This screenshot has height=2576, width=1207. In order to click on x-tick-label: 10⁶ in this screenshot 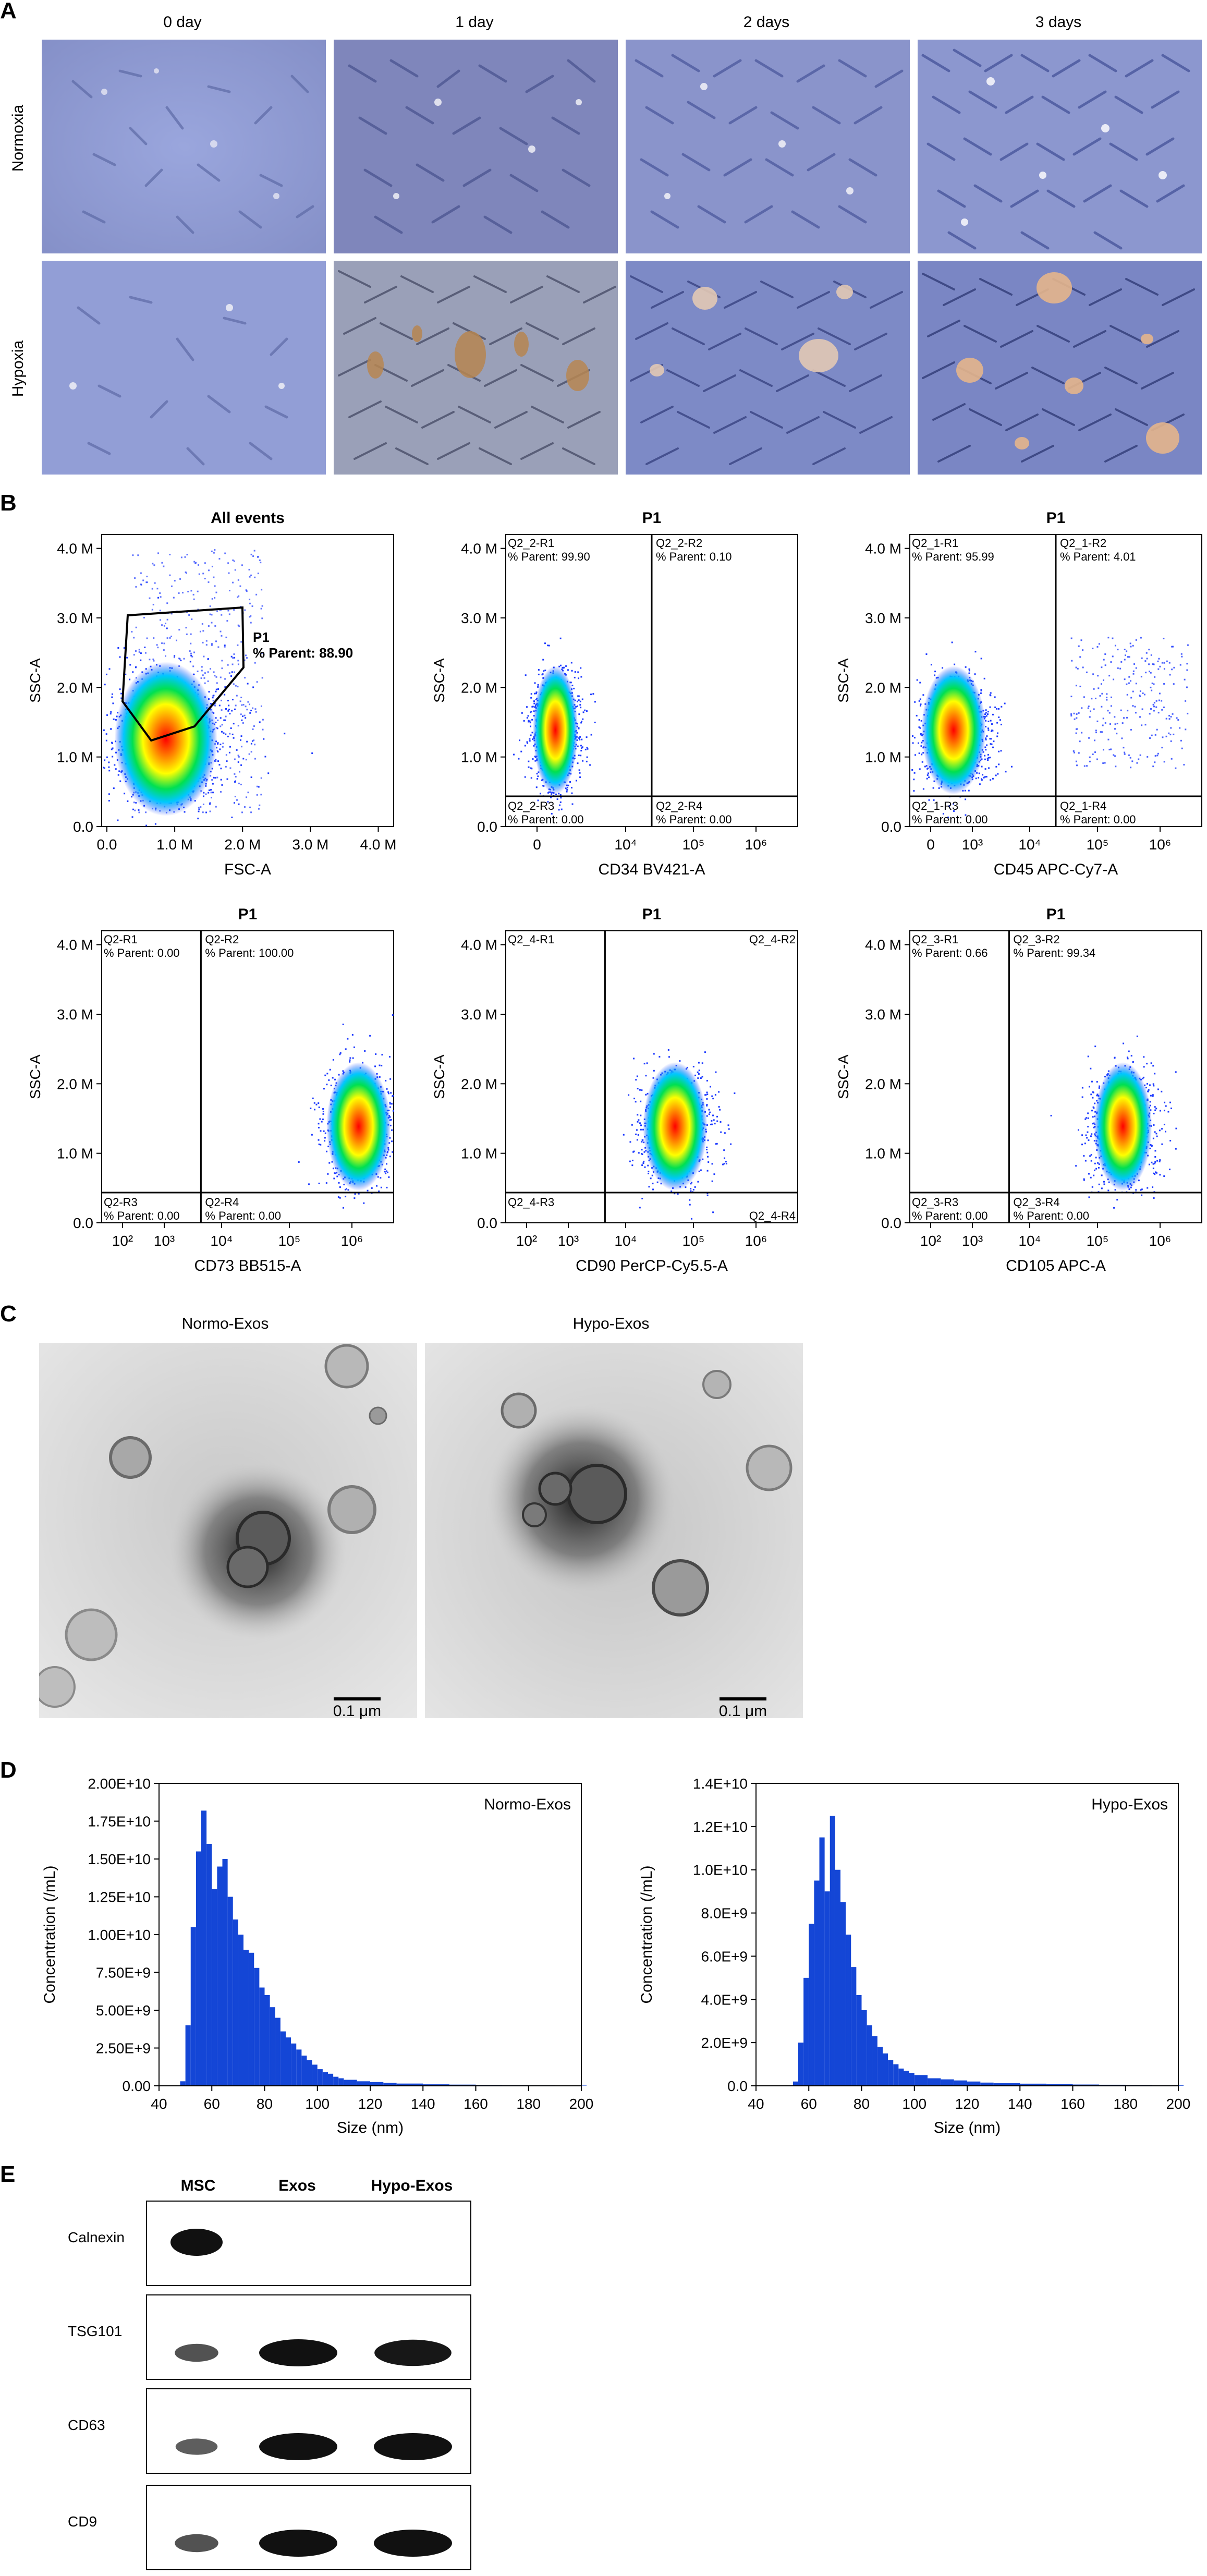, I will do `click(1160, 844)`.